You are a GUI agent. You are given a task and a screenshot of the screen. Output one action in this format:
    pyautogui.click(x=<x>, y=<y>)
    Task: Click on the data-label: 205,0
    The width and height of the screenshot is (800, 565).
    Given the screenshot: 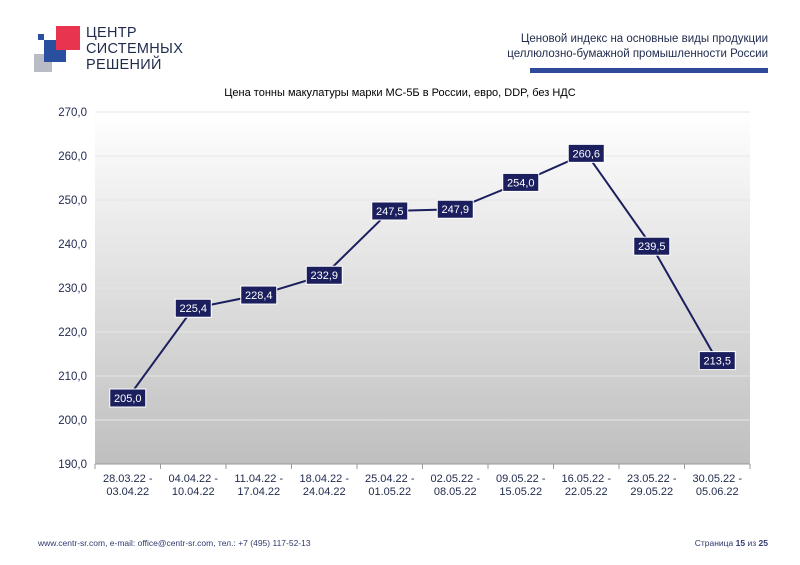 What is the action you would take?
    pyautogui.click(x=128, y=398)
    